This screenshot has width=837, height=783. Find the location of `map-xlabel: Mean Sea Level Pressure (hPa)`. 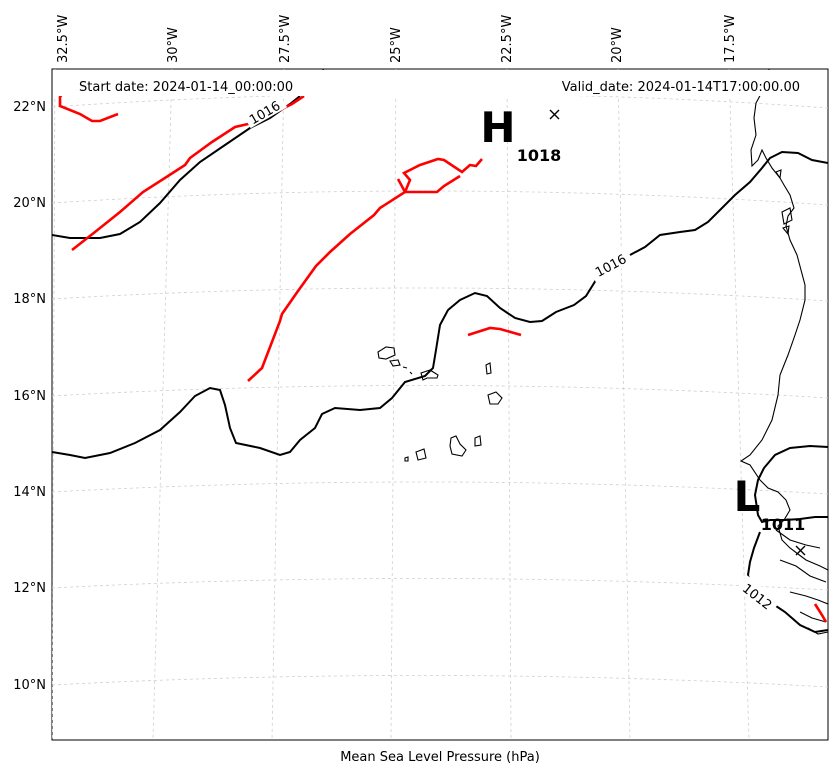

map-xlabel: Mean Sea Level Pressure (hPa) is located at coordinates (440, 757).